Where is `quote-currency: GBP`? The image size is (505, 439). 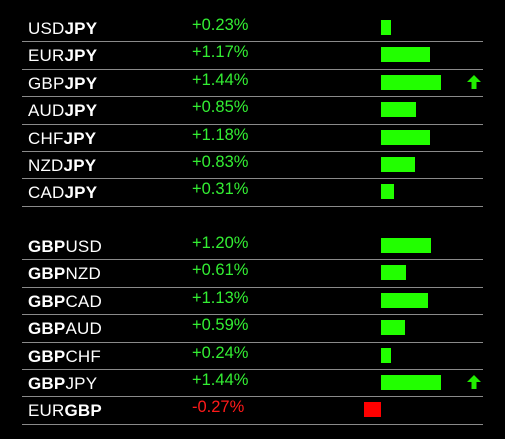
quote-currency: GBP is located at coordinates (83, 411).